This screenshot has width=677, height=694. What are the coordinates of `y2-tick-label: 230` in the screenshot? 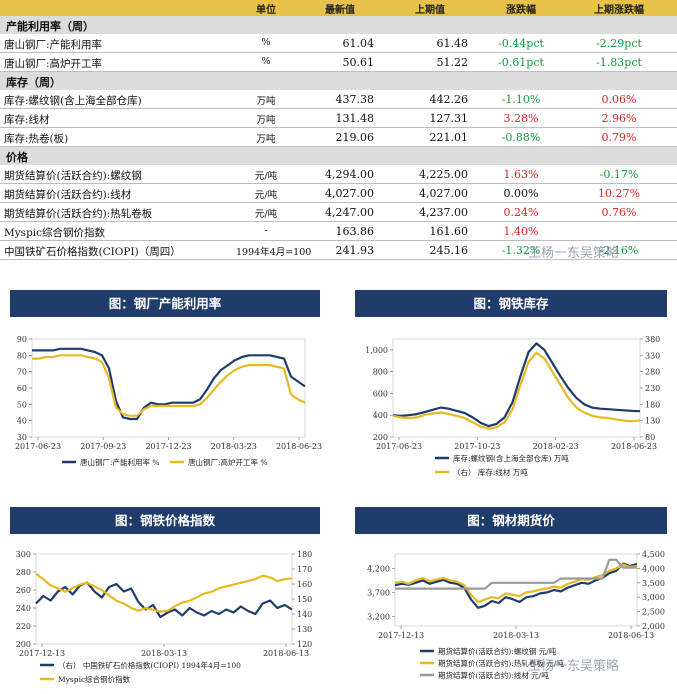 It's located at (652, 388).